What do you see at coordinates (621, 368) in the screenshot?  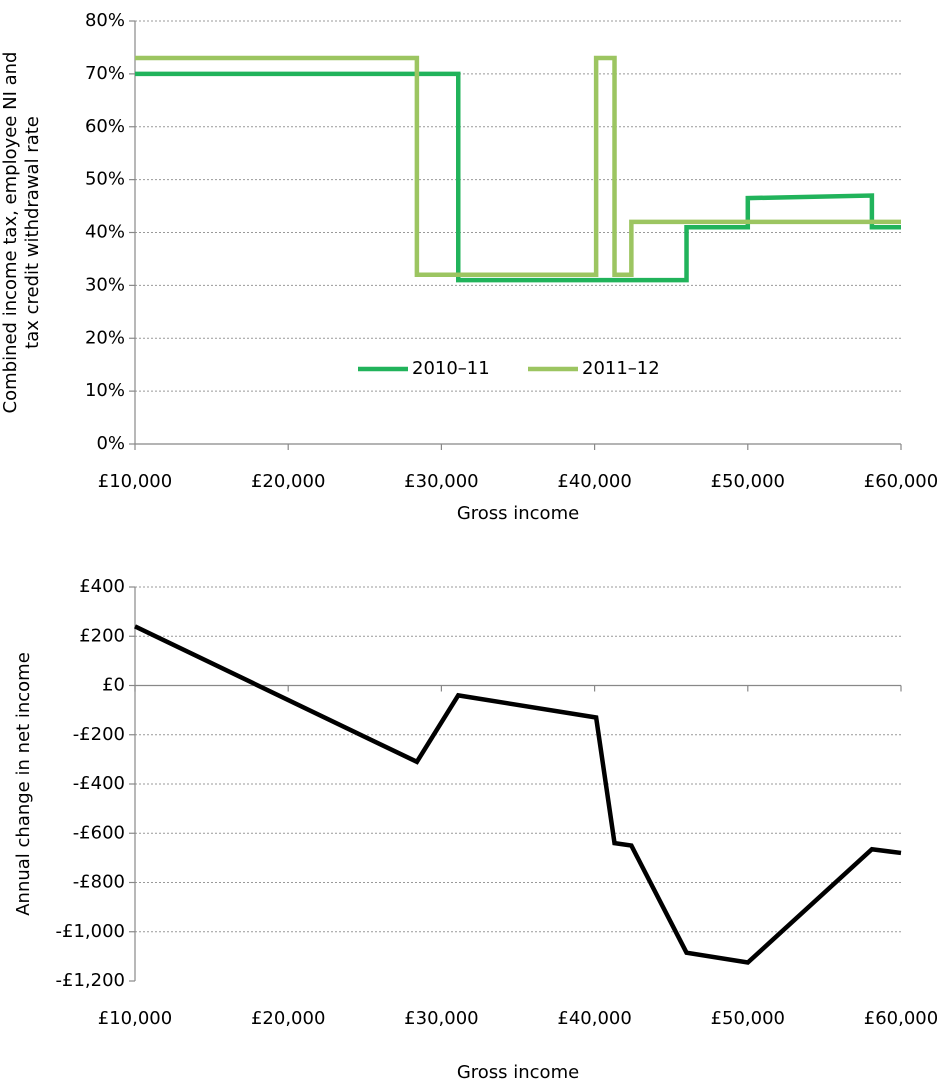 I see `legend-label: 2011–12` at bounding box center [621, 368].